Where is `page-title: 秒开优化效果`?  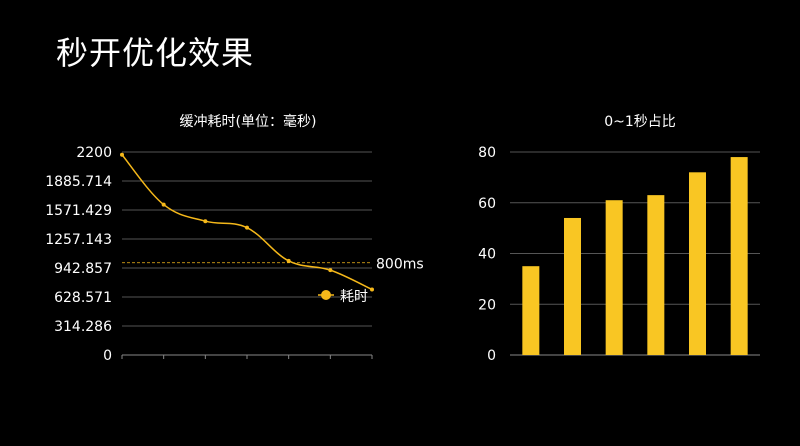
page-title: 秒开优化效果 is located at coordinates (155, 53).